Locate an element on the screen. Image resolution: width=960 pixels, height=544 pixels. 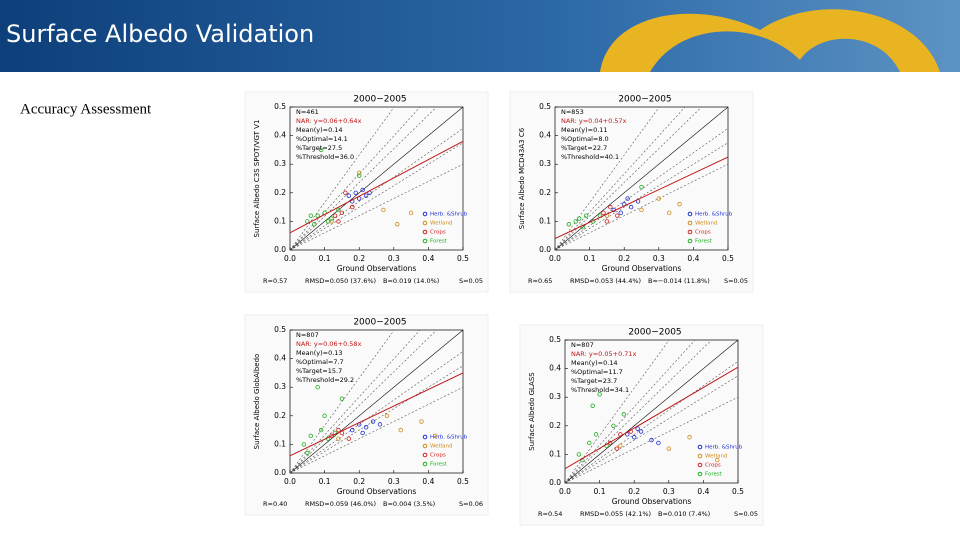
y-axis-label: Surface Albedo C3S SPOT/VGT V1 is located at coordinates (257, 179).